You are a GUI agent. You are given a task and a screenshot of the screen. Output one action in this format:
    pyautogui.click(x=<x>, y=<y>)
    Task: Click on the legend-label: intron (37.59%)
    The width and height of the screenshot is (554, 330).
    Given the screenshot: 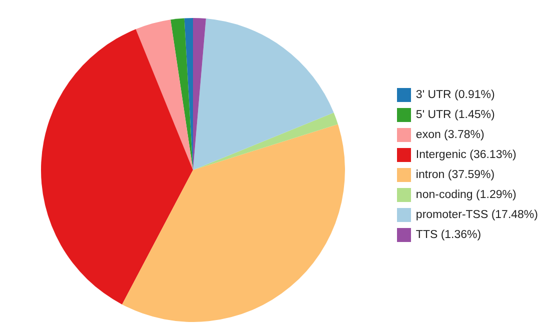 What is the action you would take?
    pyautogui.click(x=455, y=175)
    